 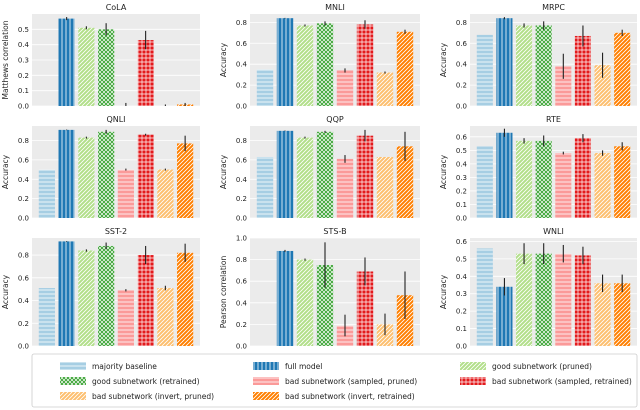 What do you see at coordinates (538, 289) in the screenshot?
I see `panel-wnli: 0.0 0.1 0.2 0.3 0.4 0.5 0.6 WNLI Accuracy` at bounding box center [538, 289].